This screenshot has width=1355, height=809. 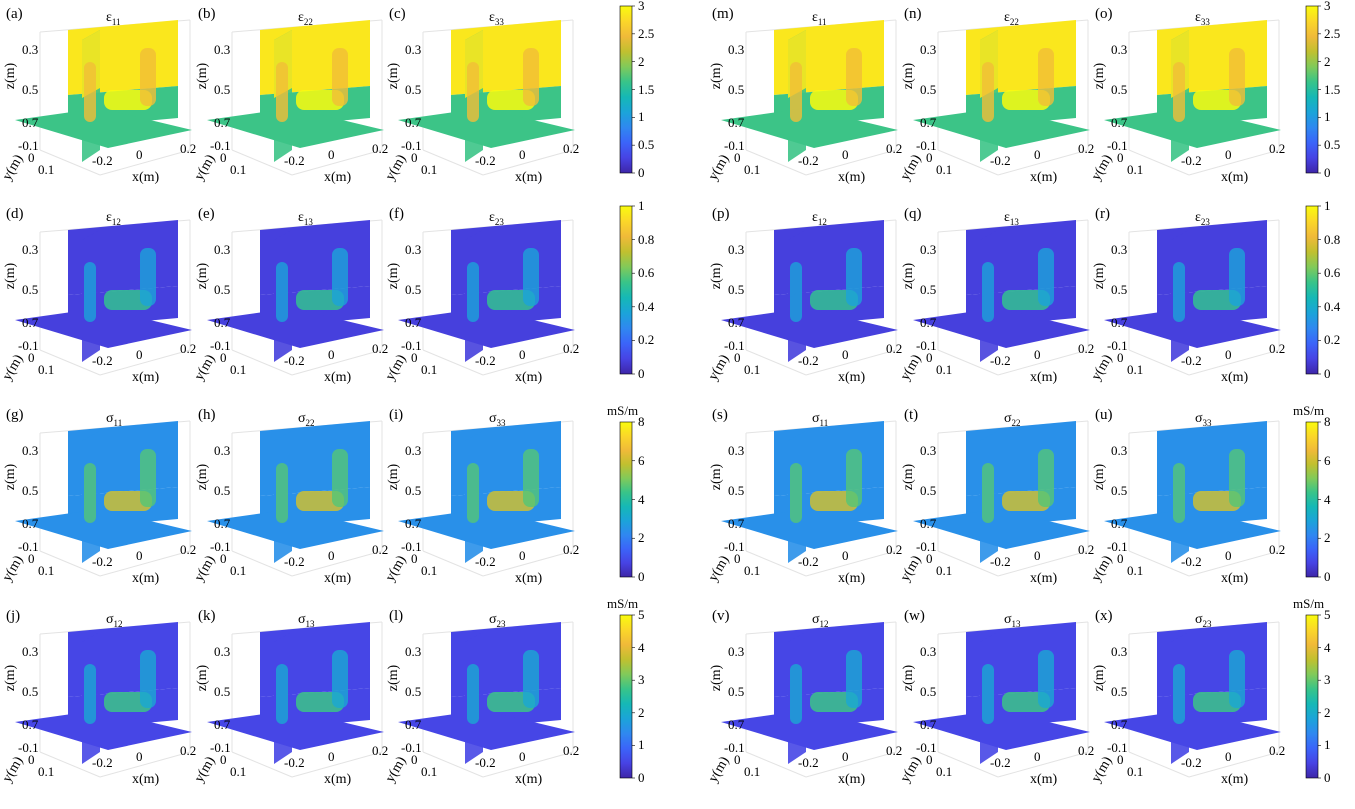 I want to click on panel-title-17: ε23, so click(x=1202, y=218).